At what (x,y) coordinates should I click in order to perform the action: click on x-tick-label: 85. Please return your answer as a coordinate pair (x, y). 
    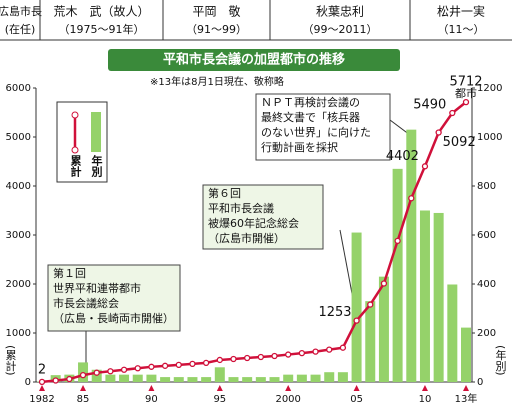
    Looking at the image, I should click on (83, 399).